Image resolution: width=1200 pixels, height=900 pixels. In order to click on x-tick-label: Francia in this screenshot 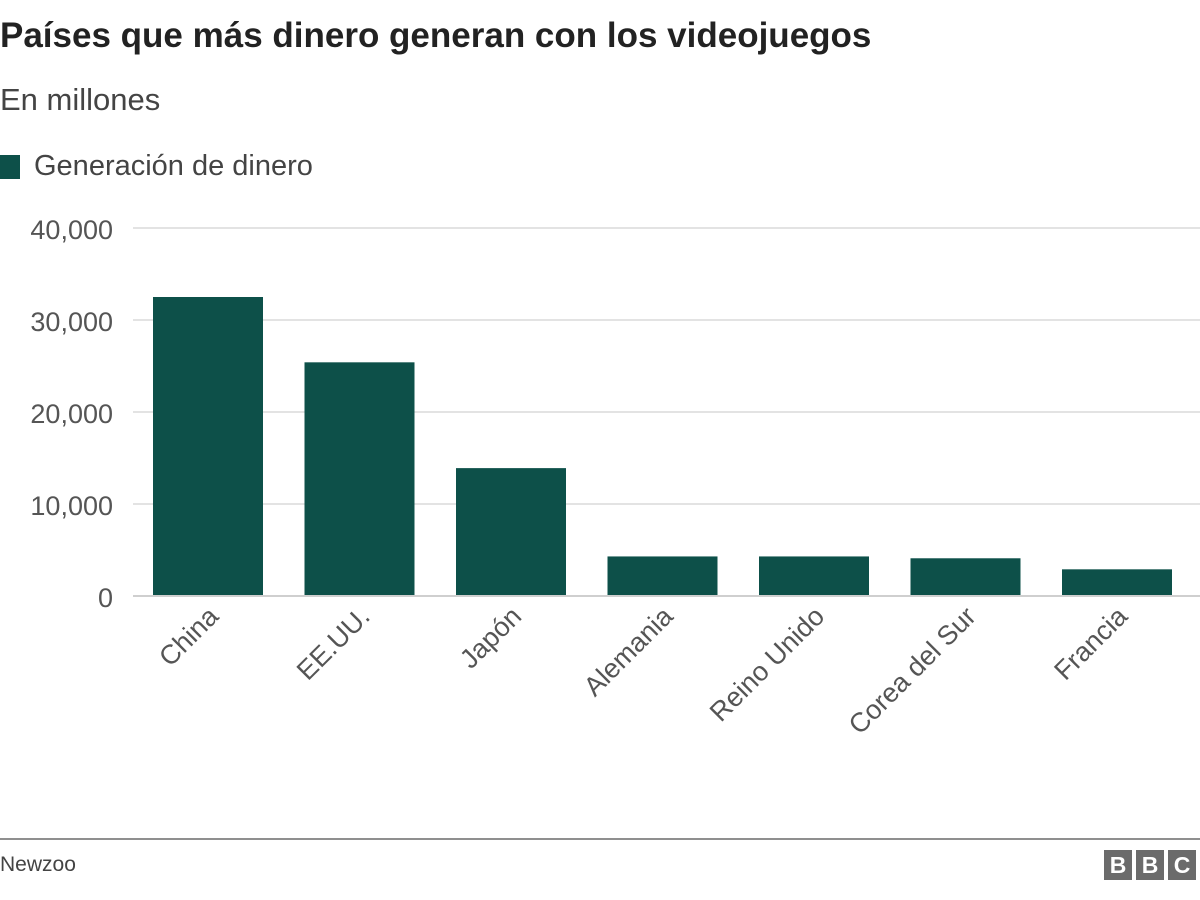, I will do `click(1091, 643)`.